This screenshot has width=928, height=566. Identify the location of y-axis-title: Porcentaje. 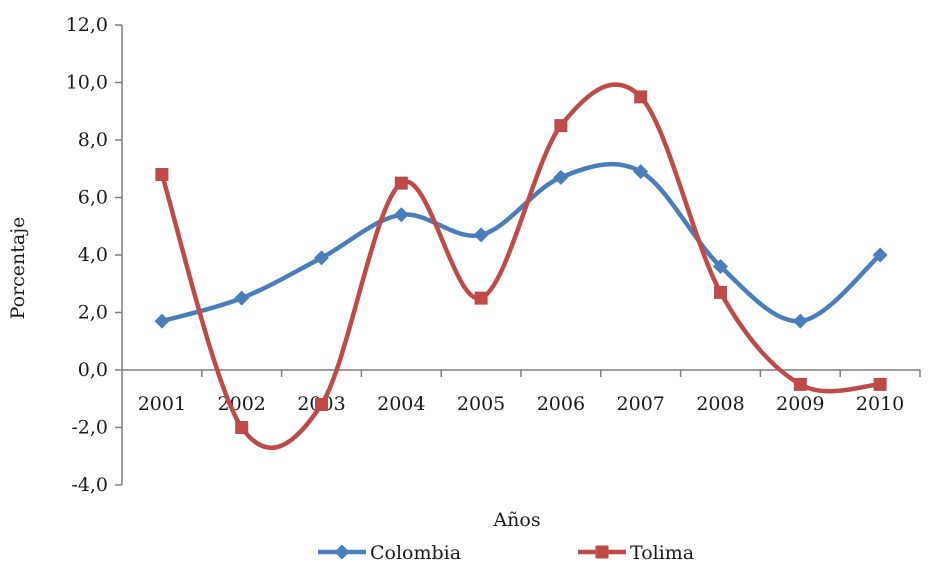
(18, 268).